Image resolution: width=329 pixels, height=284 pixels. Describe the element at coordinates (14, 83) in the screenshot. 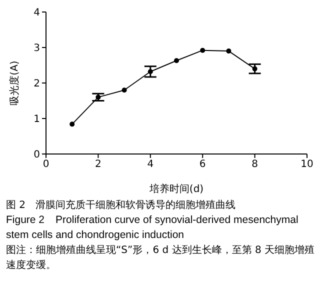

I see `y-axis-title: 吸光度(A)` at that location.